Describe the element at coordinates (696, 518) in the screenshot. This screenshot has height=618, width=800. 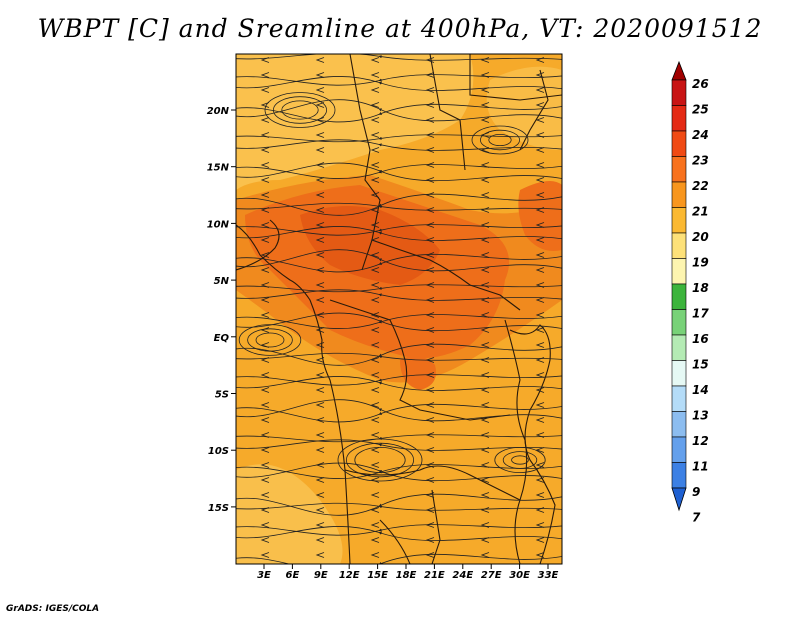
I see `colorbar-label: 7` at that location.